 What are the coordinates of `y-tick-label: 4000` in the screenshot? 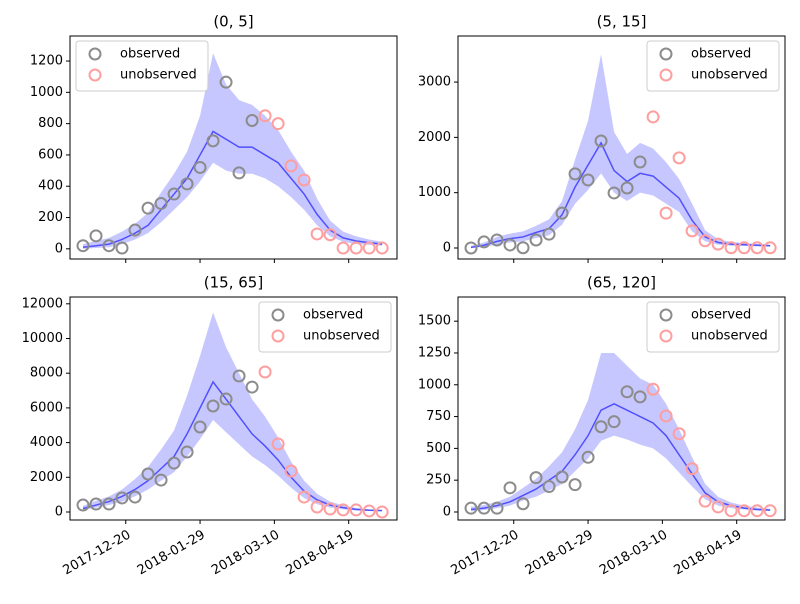 It's located at (46, 442).